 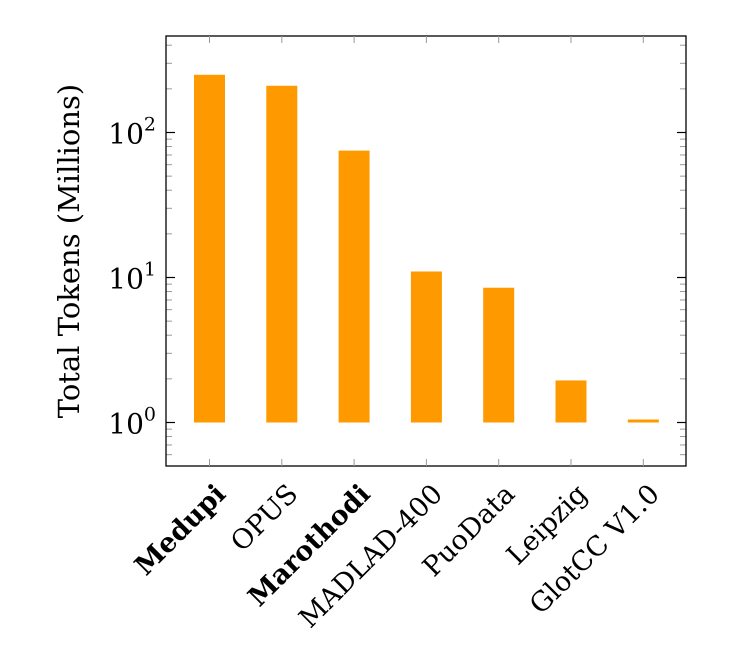 What do you see at coordinates (282, 254) in the screenshot?
I see `bar-opus` at bounding box center [282, 254].